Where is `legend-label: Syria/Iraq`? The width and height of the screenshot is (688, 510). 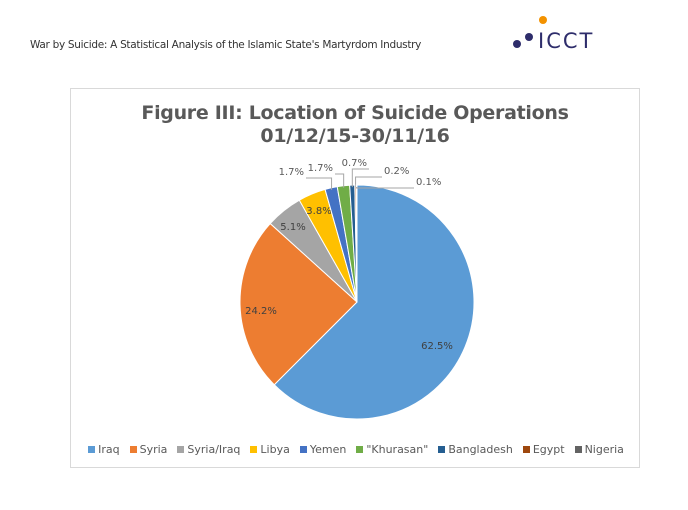
legend-label: Syria/Iraq is located at coordinates (214, 449).